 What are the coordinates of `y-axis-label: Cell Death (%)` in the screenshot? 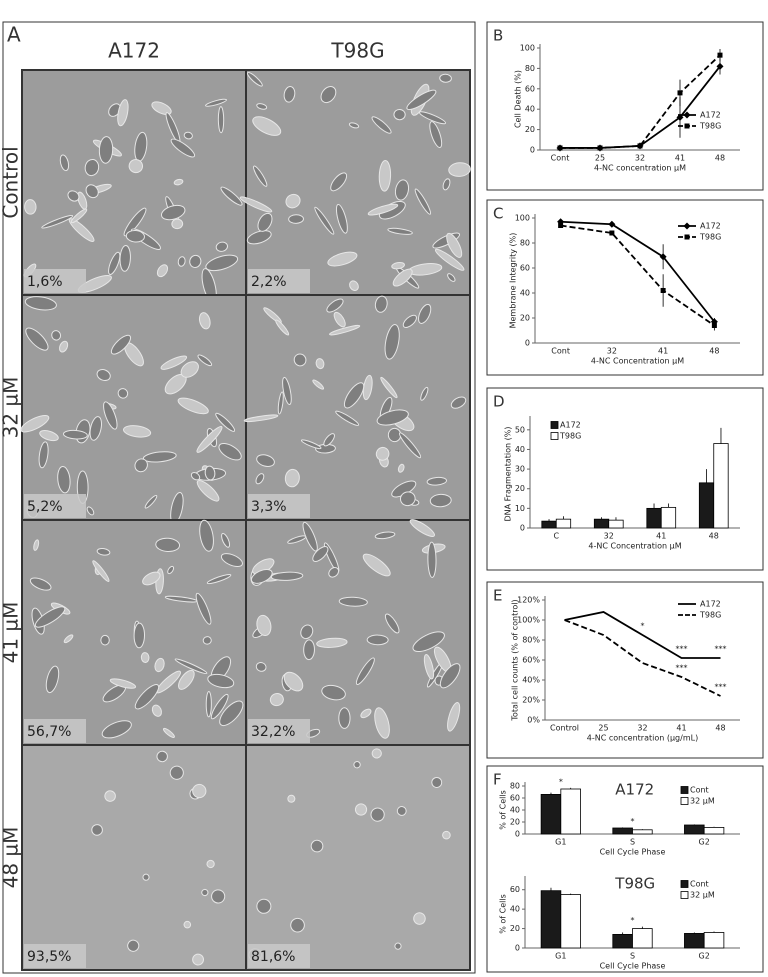 It's located at (518, 99).